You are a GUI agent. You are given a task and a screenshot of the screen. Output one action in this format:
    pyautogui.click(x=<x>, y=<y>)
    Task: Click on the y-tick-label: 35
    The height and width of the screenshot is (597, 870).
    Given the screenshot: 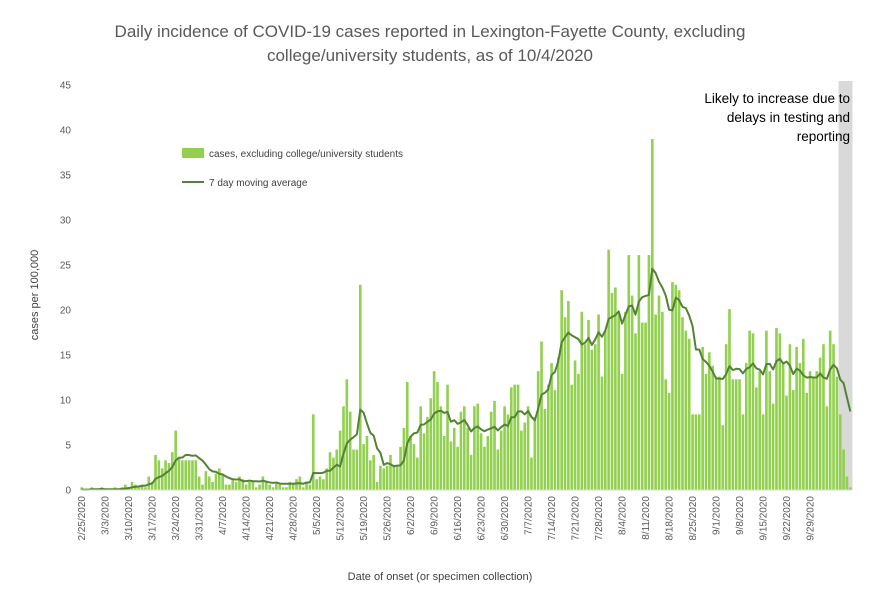 What is the action you would take?
    pyautogui.click(x=66, y=176)
    